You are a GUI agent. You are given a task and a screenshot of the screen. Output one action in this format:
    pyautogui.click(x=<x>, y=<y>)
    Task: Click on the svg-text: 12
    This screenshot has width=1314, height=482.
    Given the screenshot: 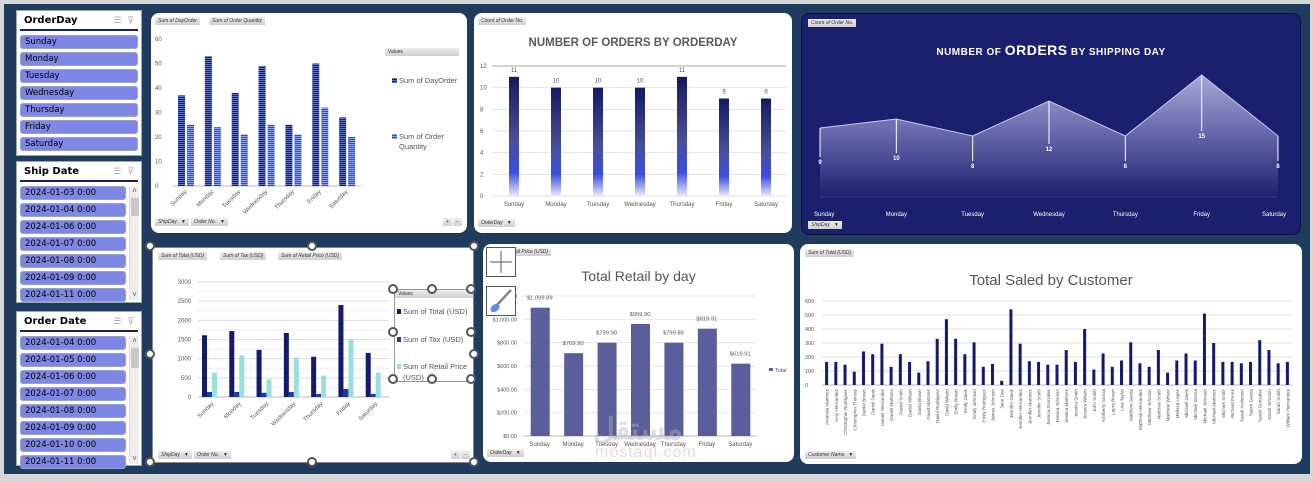 What is the action you would take?
    pyautogui.click(x=1049, y=150)
    